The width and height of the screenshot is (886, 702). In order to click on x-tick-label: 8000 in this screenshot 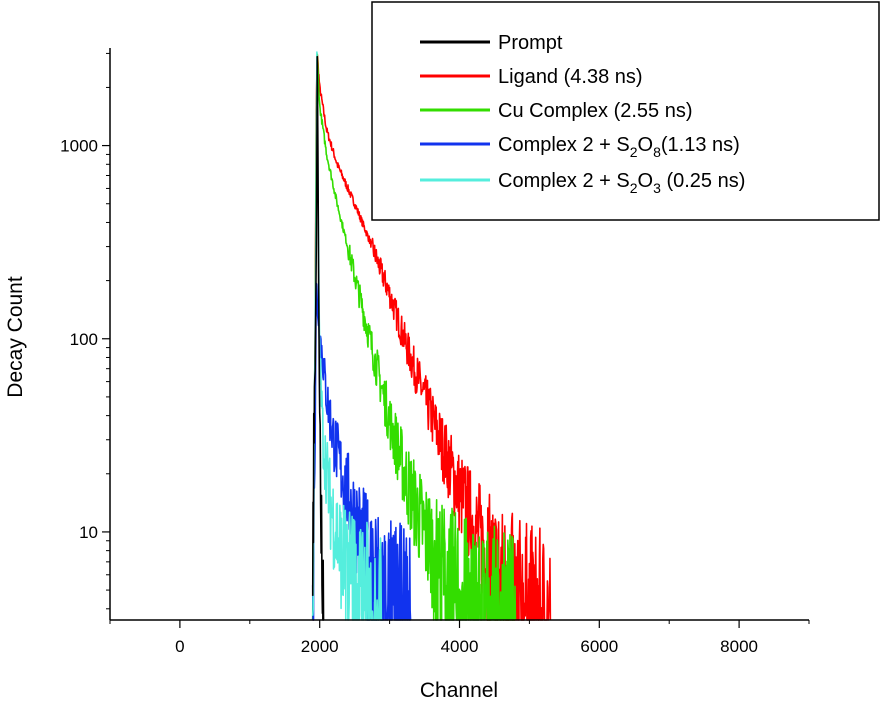, I will do `click(739, 646)`.